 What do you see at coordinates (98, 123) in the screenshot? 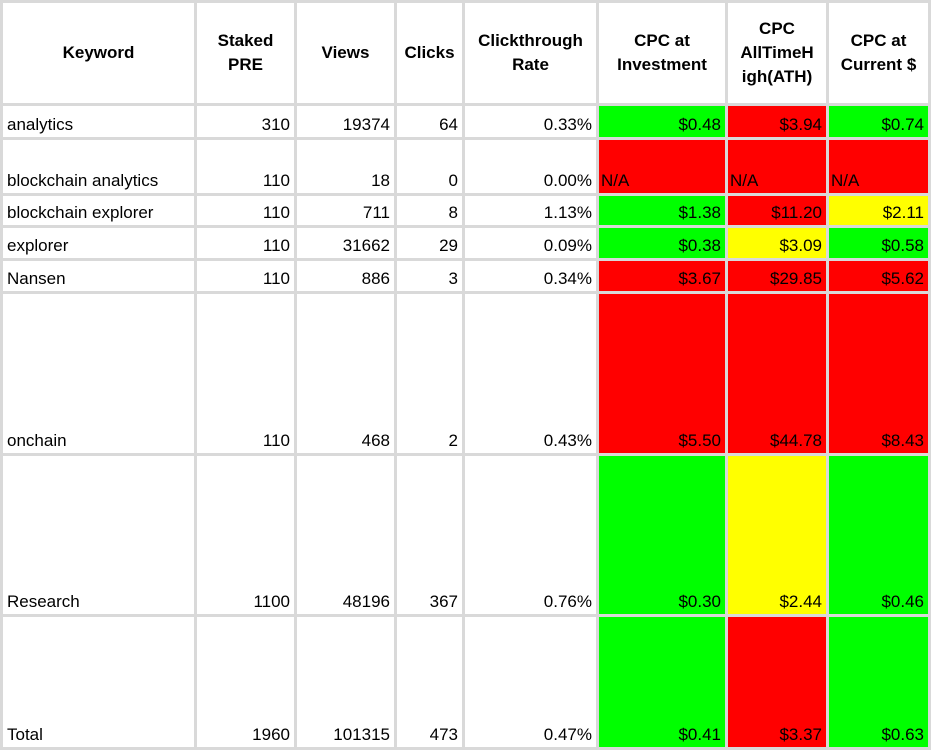
I see `cell-keyword: analytics` at bounding box center [98, 123].